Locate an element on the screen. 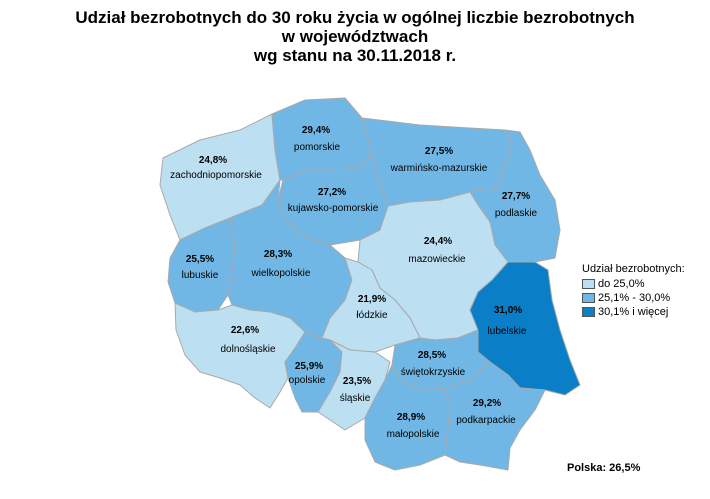  label-podkarpackie: 29,2% podkarpackie is located at coordinates (486, 412).